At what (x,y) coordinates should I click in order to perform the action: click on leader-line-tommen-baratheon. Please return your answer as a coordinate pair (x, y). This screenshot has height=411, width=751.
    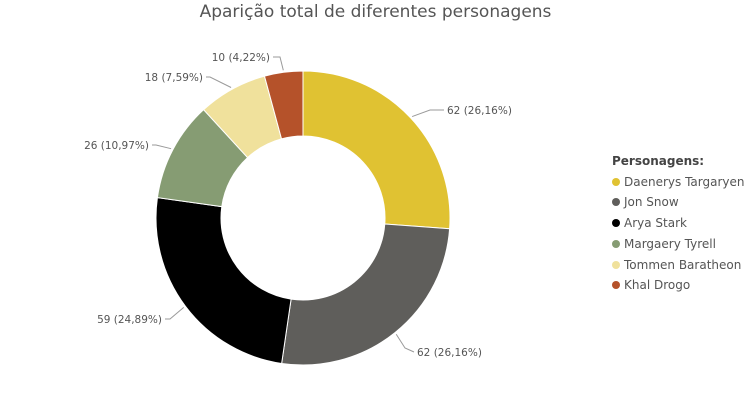
    Looking at the image, I should click on (219, 82).